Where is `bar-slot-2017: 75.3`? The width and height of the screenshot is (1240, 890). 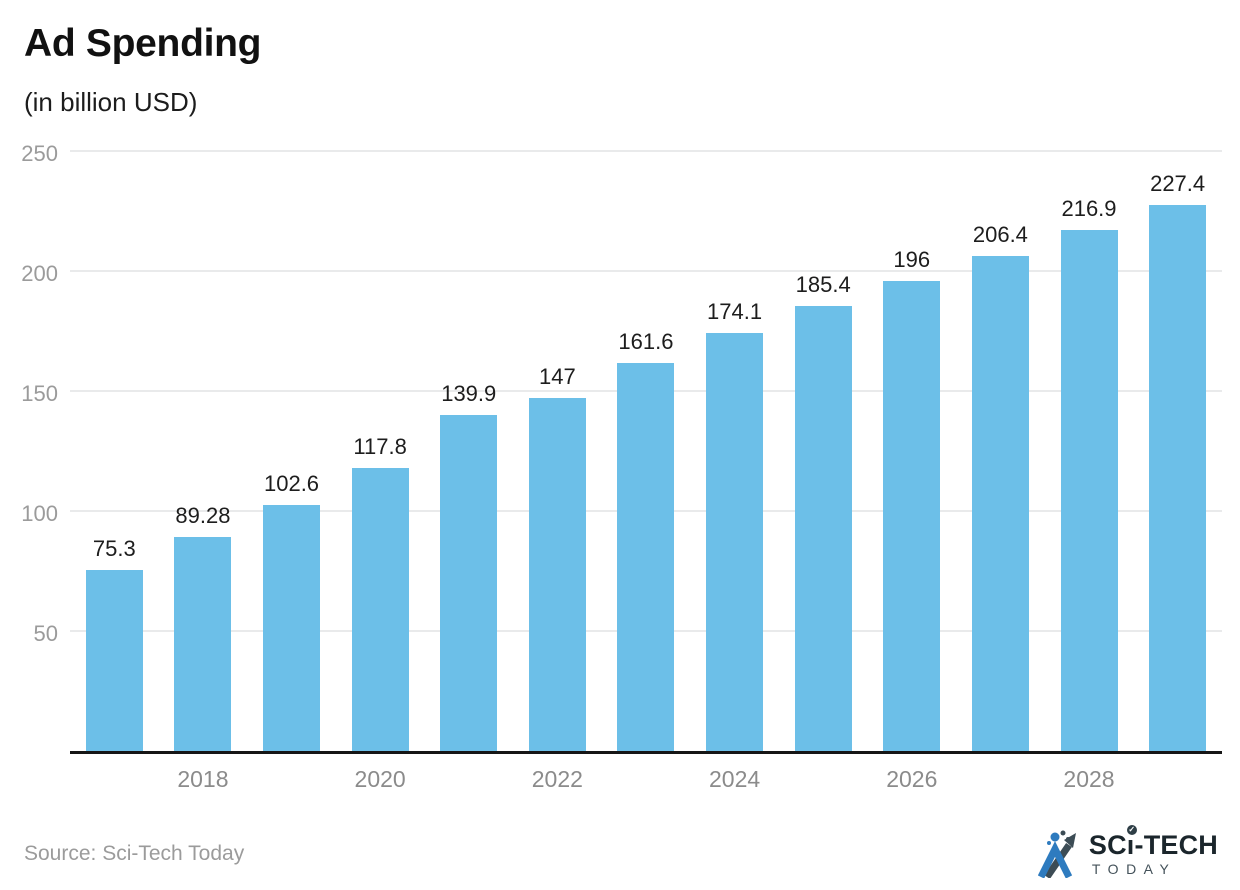 bar-slot-2017: 75.3 is located at coordinates (114, 452).